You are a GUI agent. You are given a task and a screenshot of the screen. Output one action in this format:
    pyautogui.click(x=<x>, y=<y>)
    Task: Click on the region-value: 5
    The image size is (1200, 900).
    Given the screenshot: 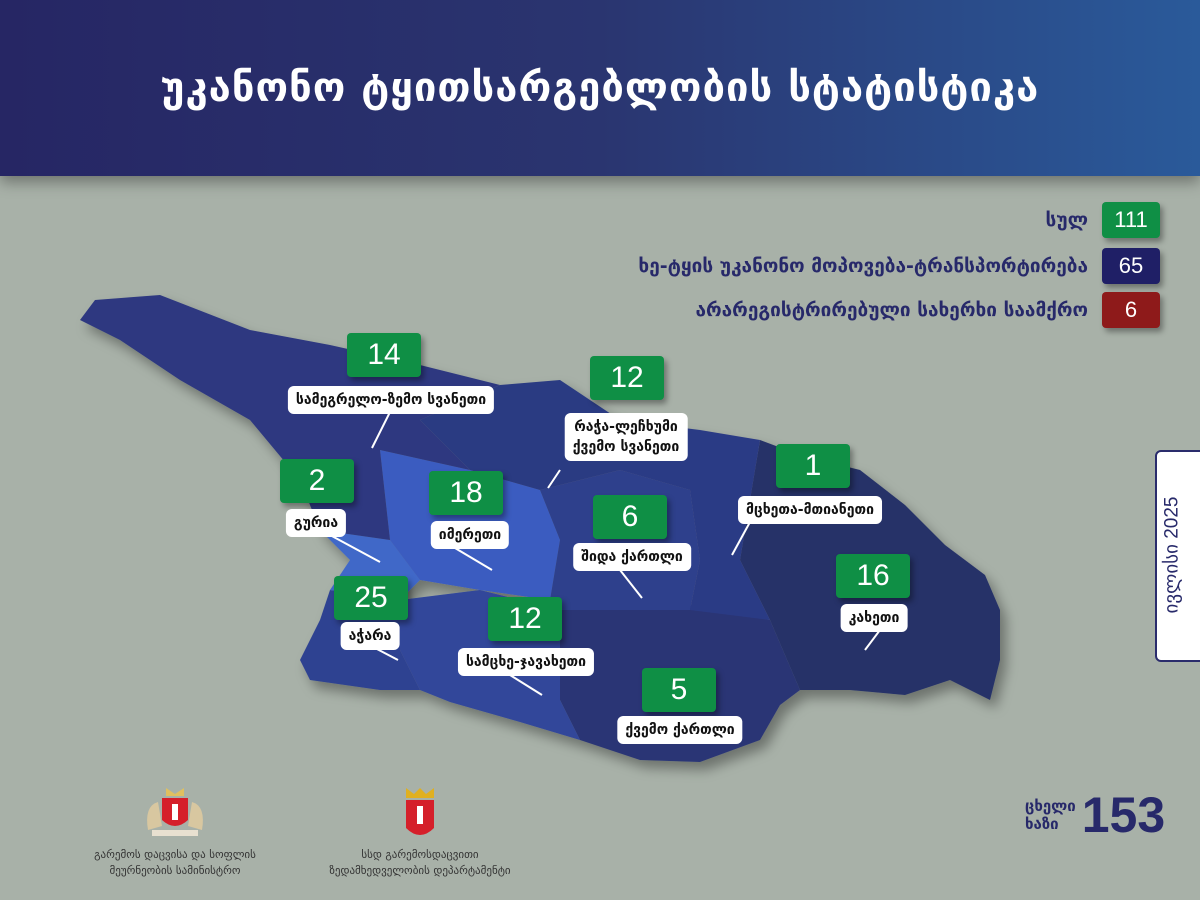 What is the action you would take?
    pyautogui.click(x=679, y=690)
    